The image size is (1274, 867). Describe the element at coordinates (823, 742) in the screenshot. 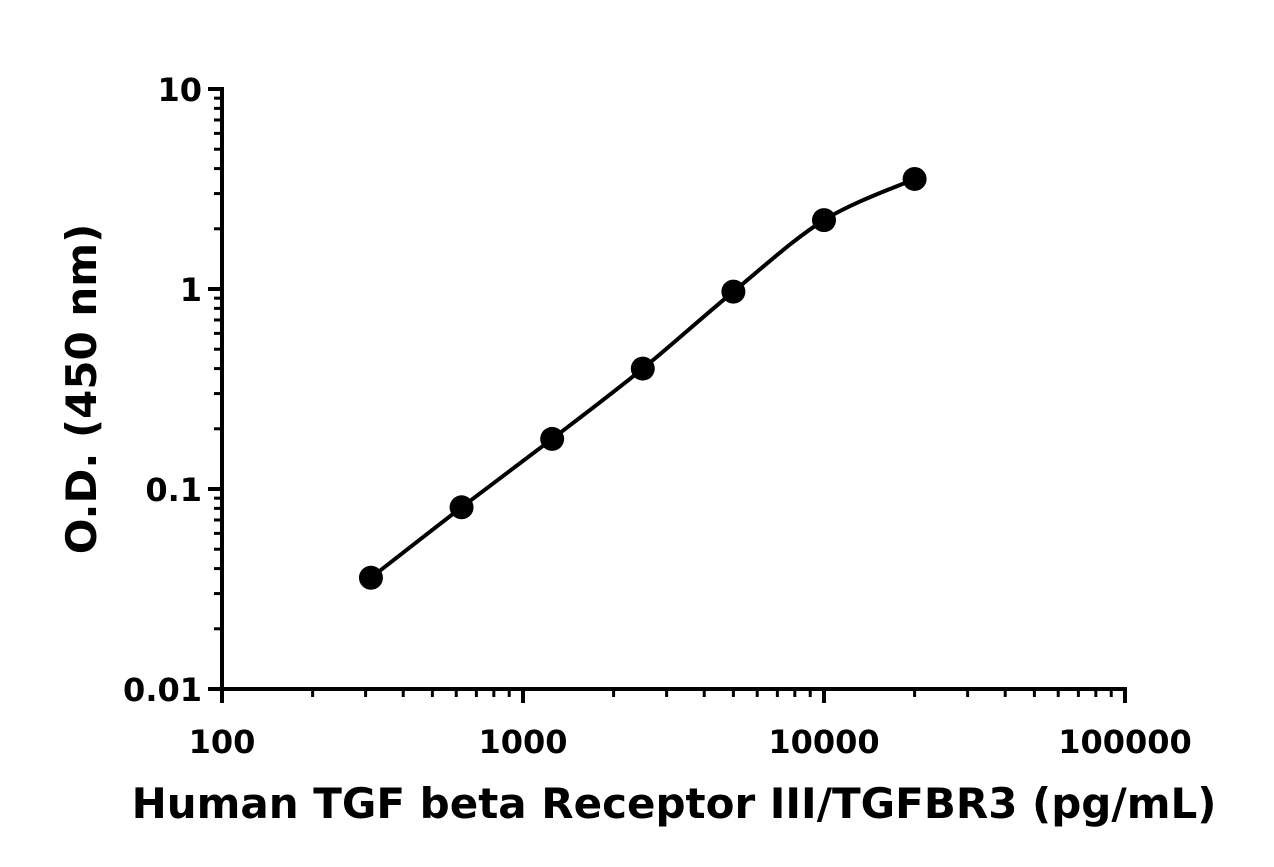

I see `x-tick-label: 10000` at that location.